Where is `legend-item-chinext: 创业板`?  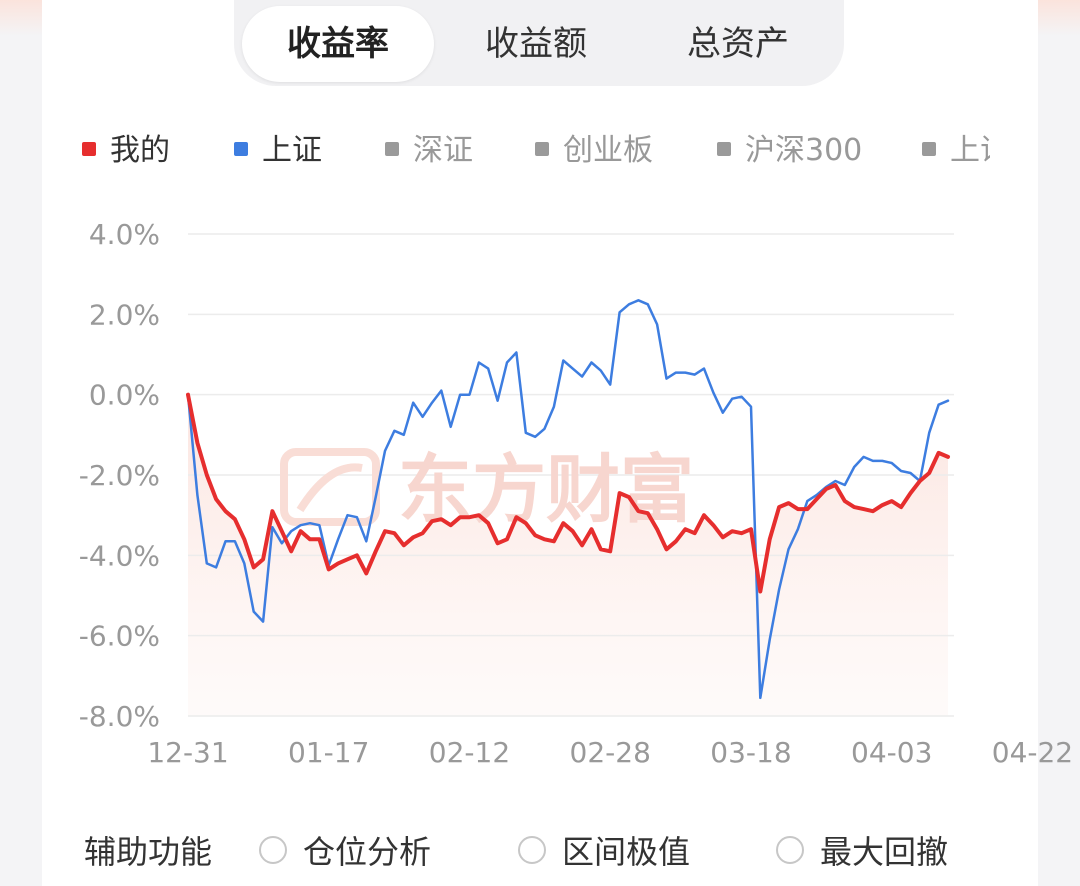
legend-item-chinext: 创业板 is located at coordinates (594, 151).